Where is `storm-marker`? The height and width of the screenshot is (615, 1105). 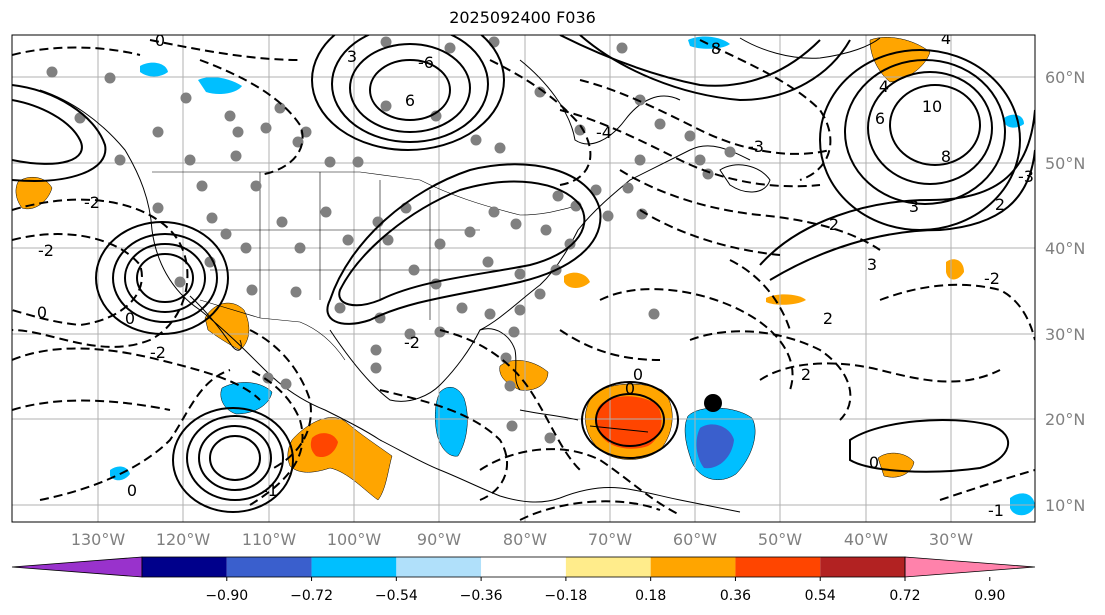 storm-marker is located at coordinates (713, 403).